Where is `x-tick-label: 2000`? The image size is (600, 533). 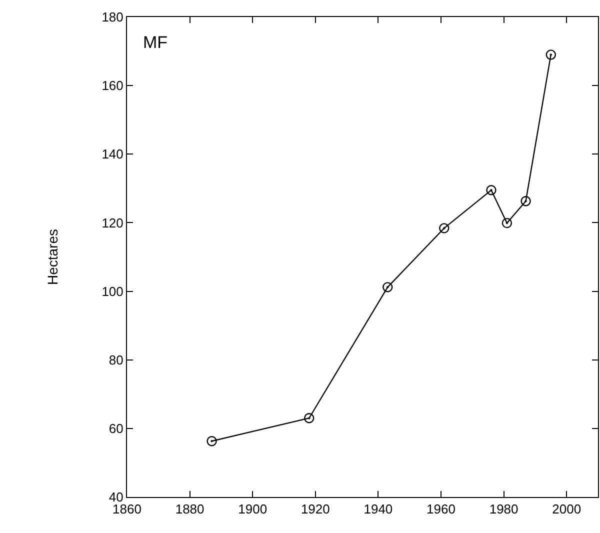 x-tick-label: 2000 is located at coordinates (567, 509).